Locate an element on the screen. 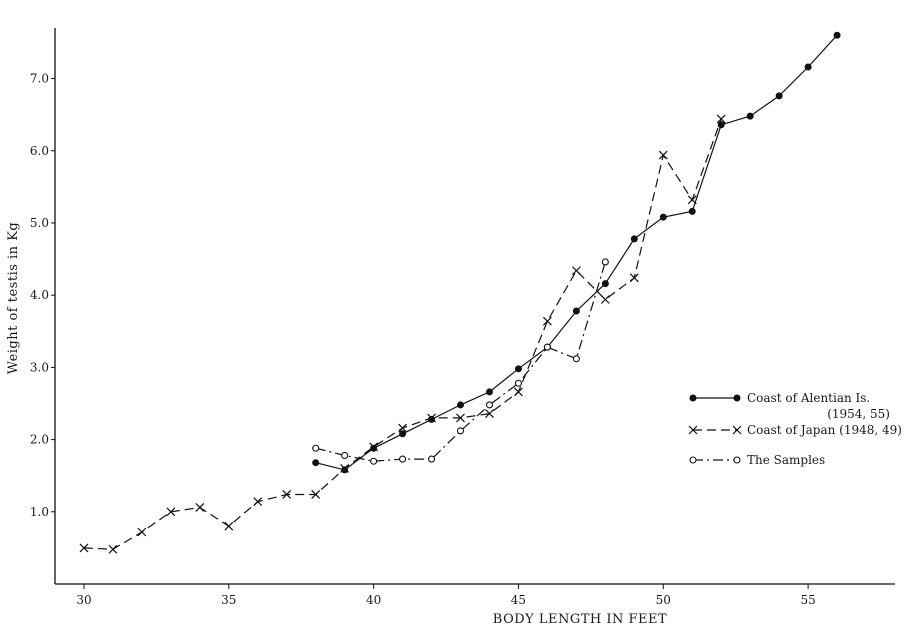  y-tick-label: 6.0 is located at coordinates (39, 151).